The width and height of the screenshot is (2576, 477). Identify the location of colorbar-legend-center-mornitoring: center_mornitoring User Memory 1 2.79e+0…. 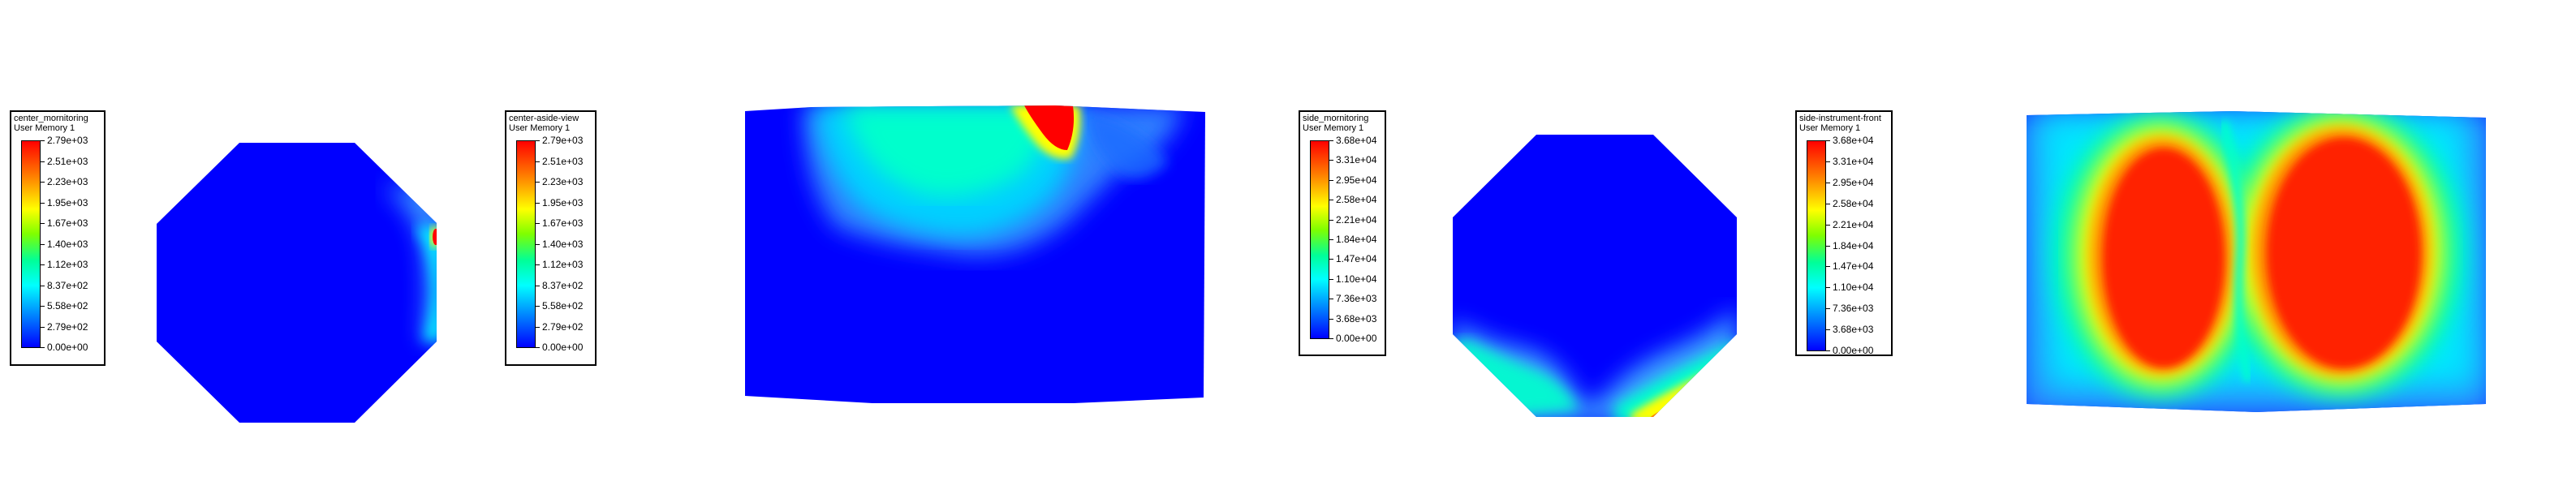
(58, 238).